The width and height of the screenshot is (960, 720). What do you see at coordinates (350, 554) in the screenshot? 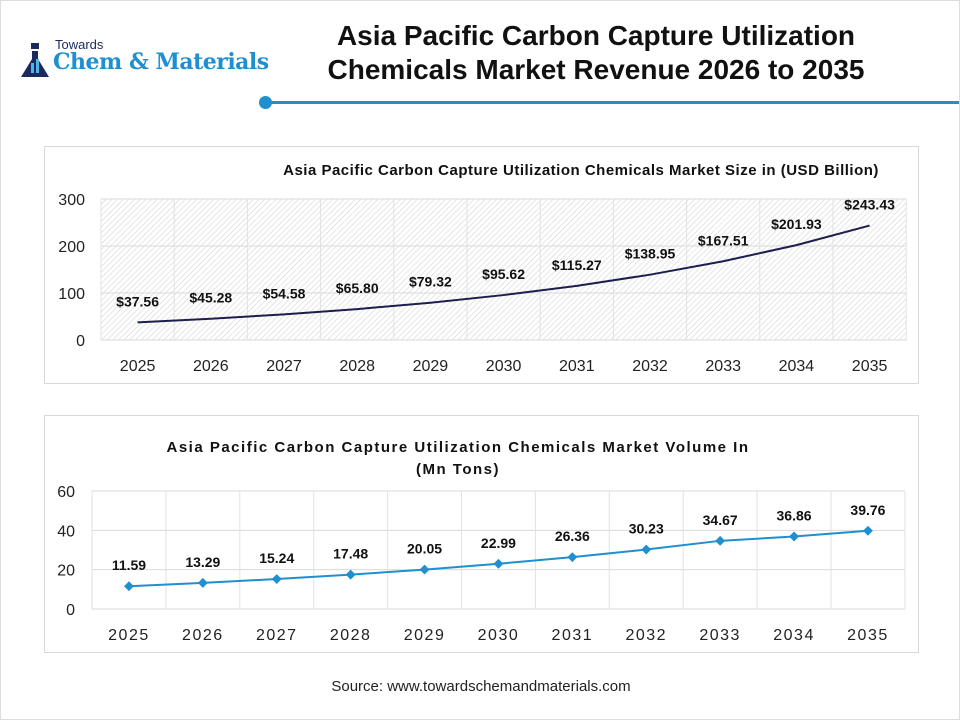
I see `data-label: 17.48` at bounding box center [350, 554].